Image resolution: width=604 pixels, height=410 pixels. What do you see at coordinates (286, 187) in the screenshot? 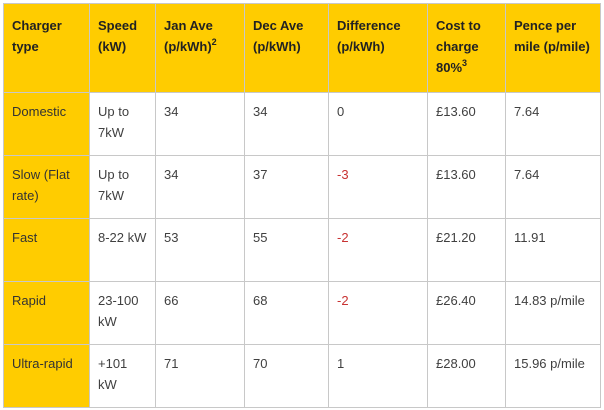
I see `cell-dec-ave: 37` at bounding box center [286, 187].